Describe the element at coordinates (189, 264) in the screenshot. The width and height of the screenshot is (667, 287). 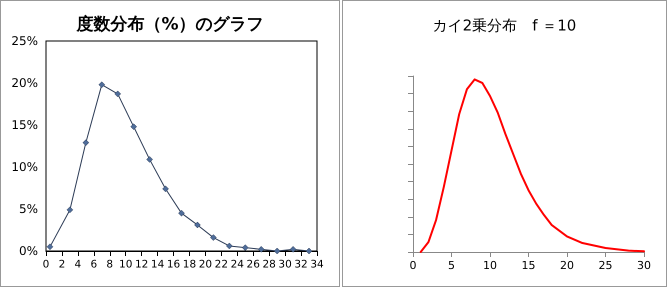
I see `x-tick-label: 18` at that location.